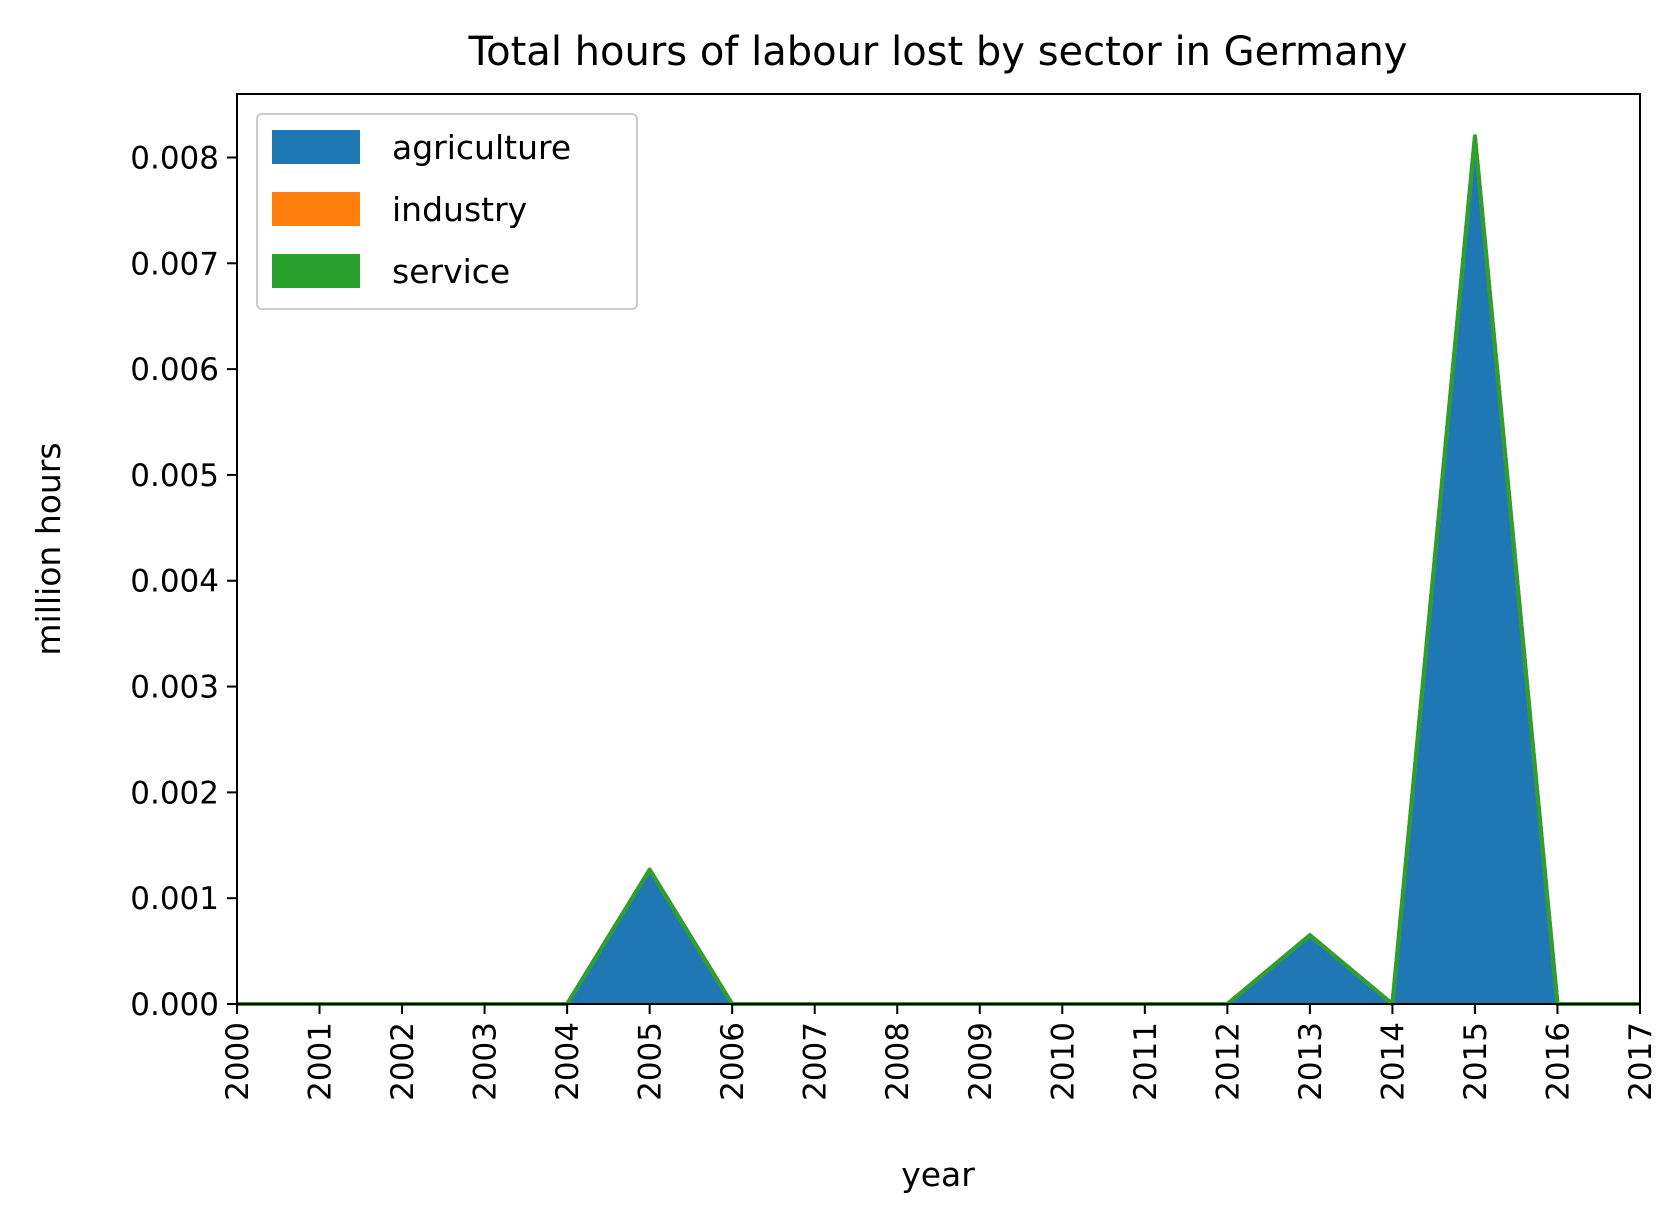 This screenshot has width=1680, height=1220. I want to click on x-tick-label: 2015, so click(1476, 1061).